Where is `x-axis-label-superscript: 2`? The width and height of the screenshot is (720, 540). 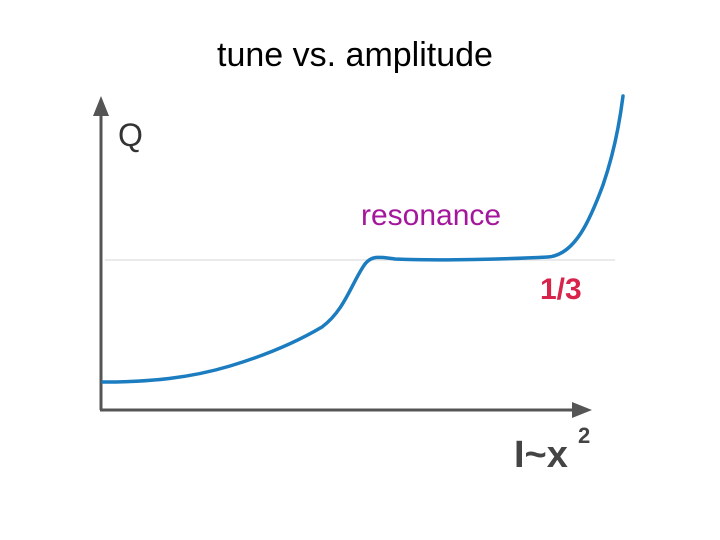
x-axis-label-superscript: 2 is located at coordinates (584, 435).